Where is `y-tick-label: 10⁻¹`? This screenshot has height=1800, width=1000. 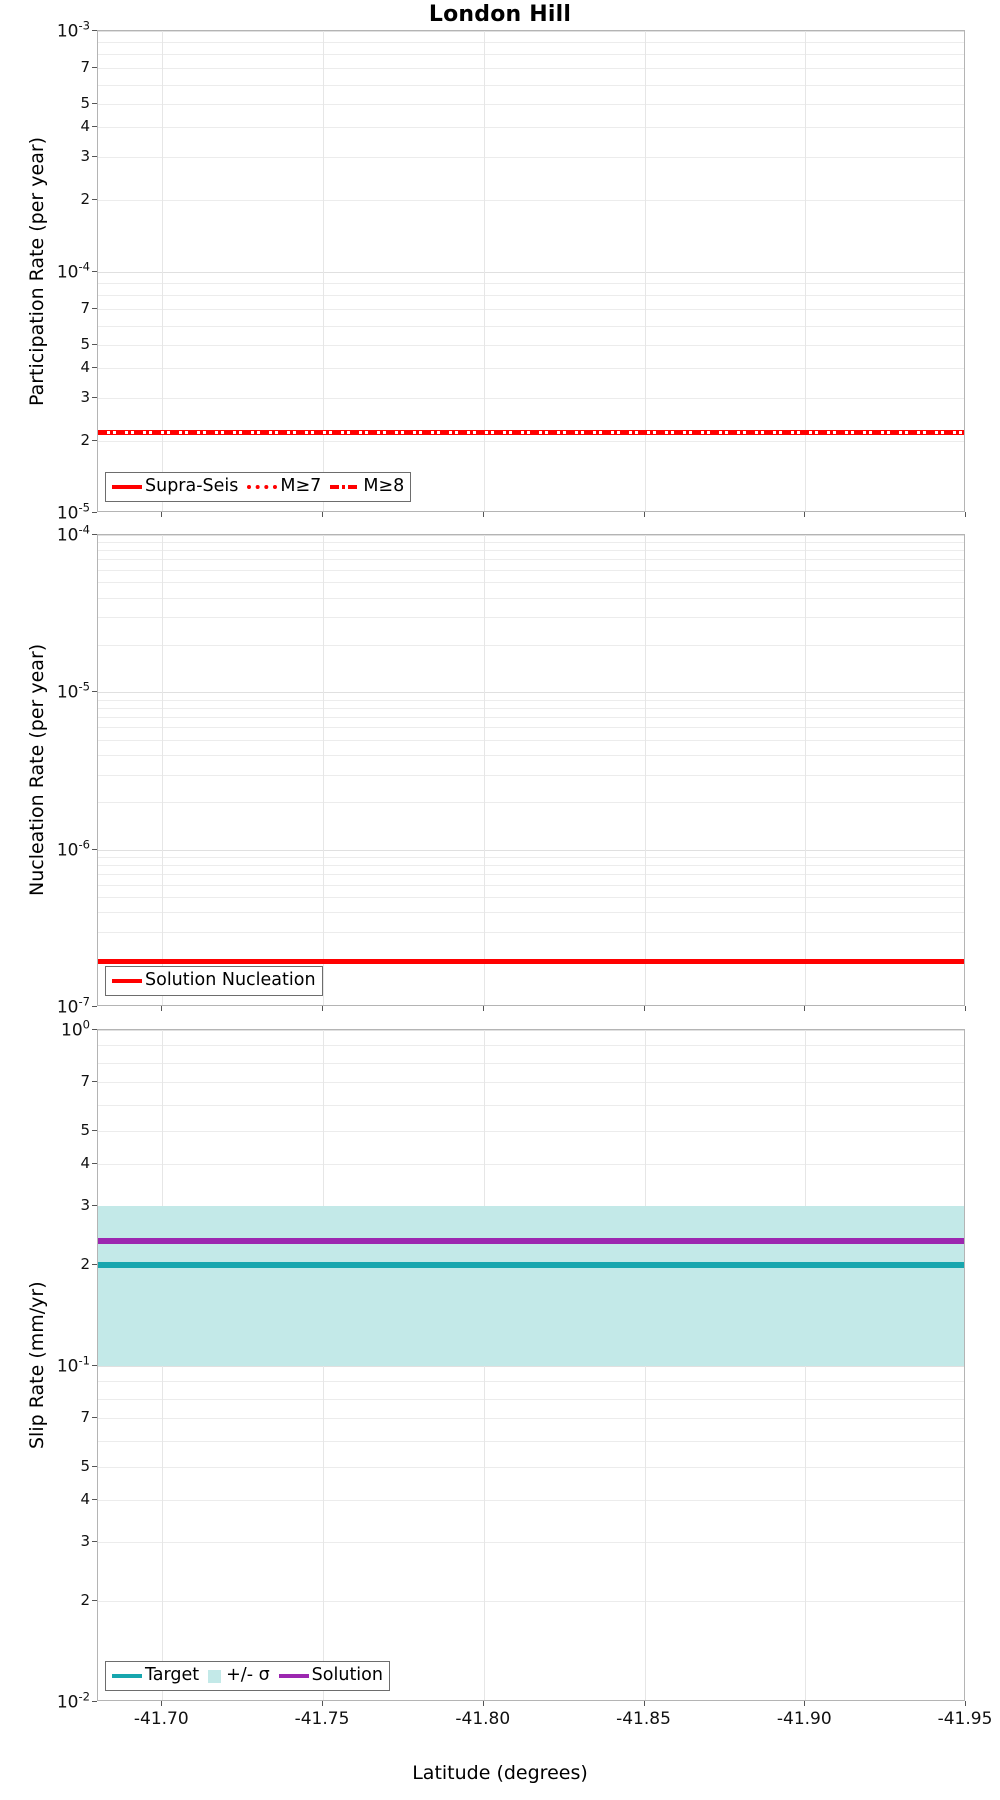 y-tick-label: 10⁻¹ is located at coordinates (73, 1365).